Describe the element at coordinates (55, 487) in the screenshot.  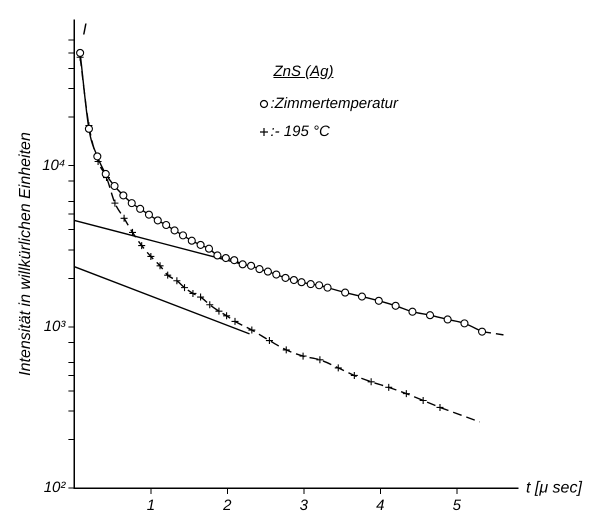
I see `y-tick-label: 10²` at that location.